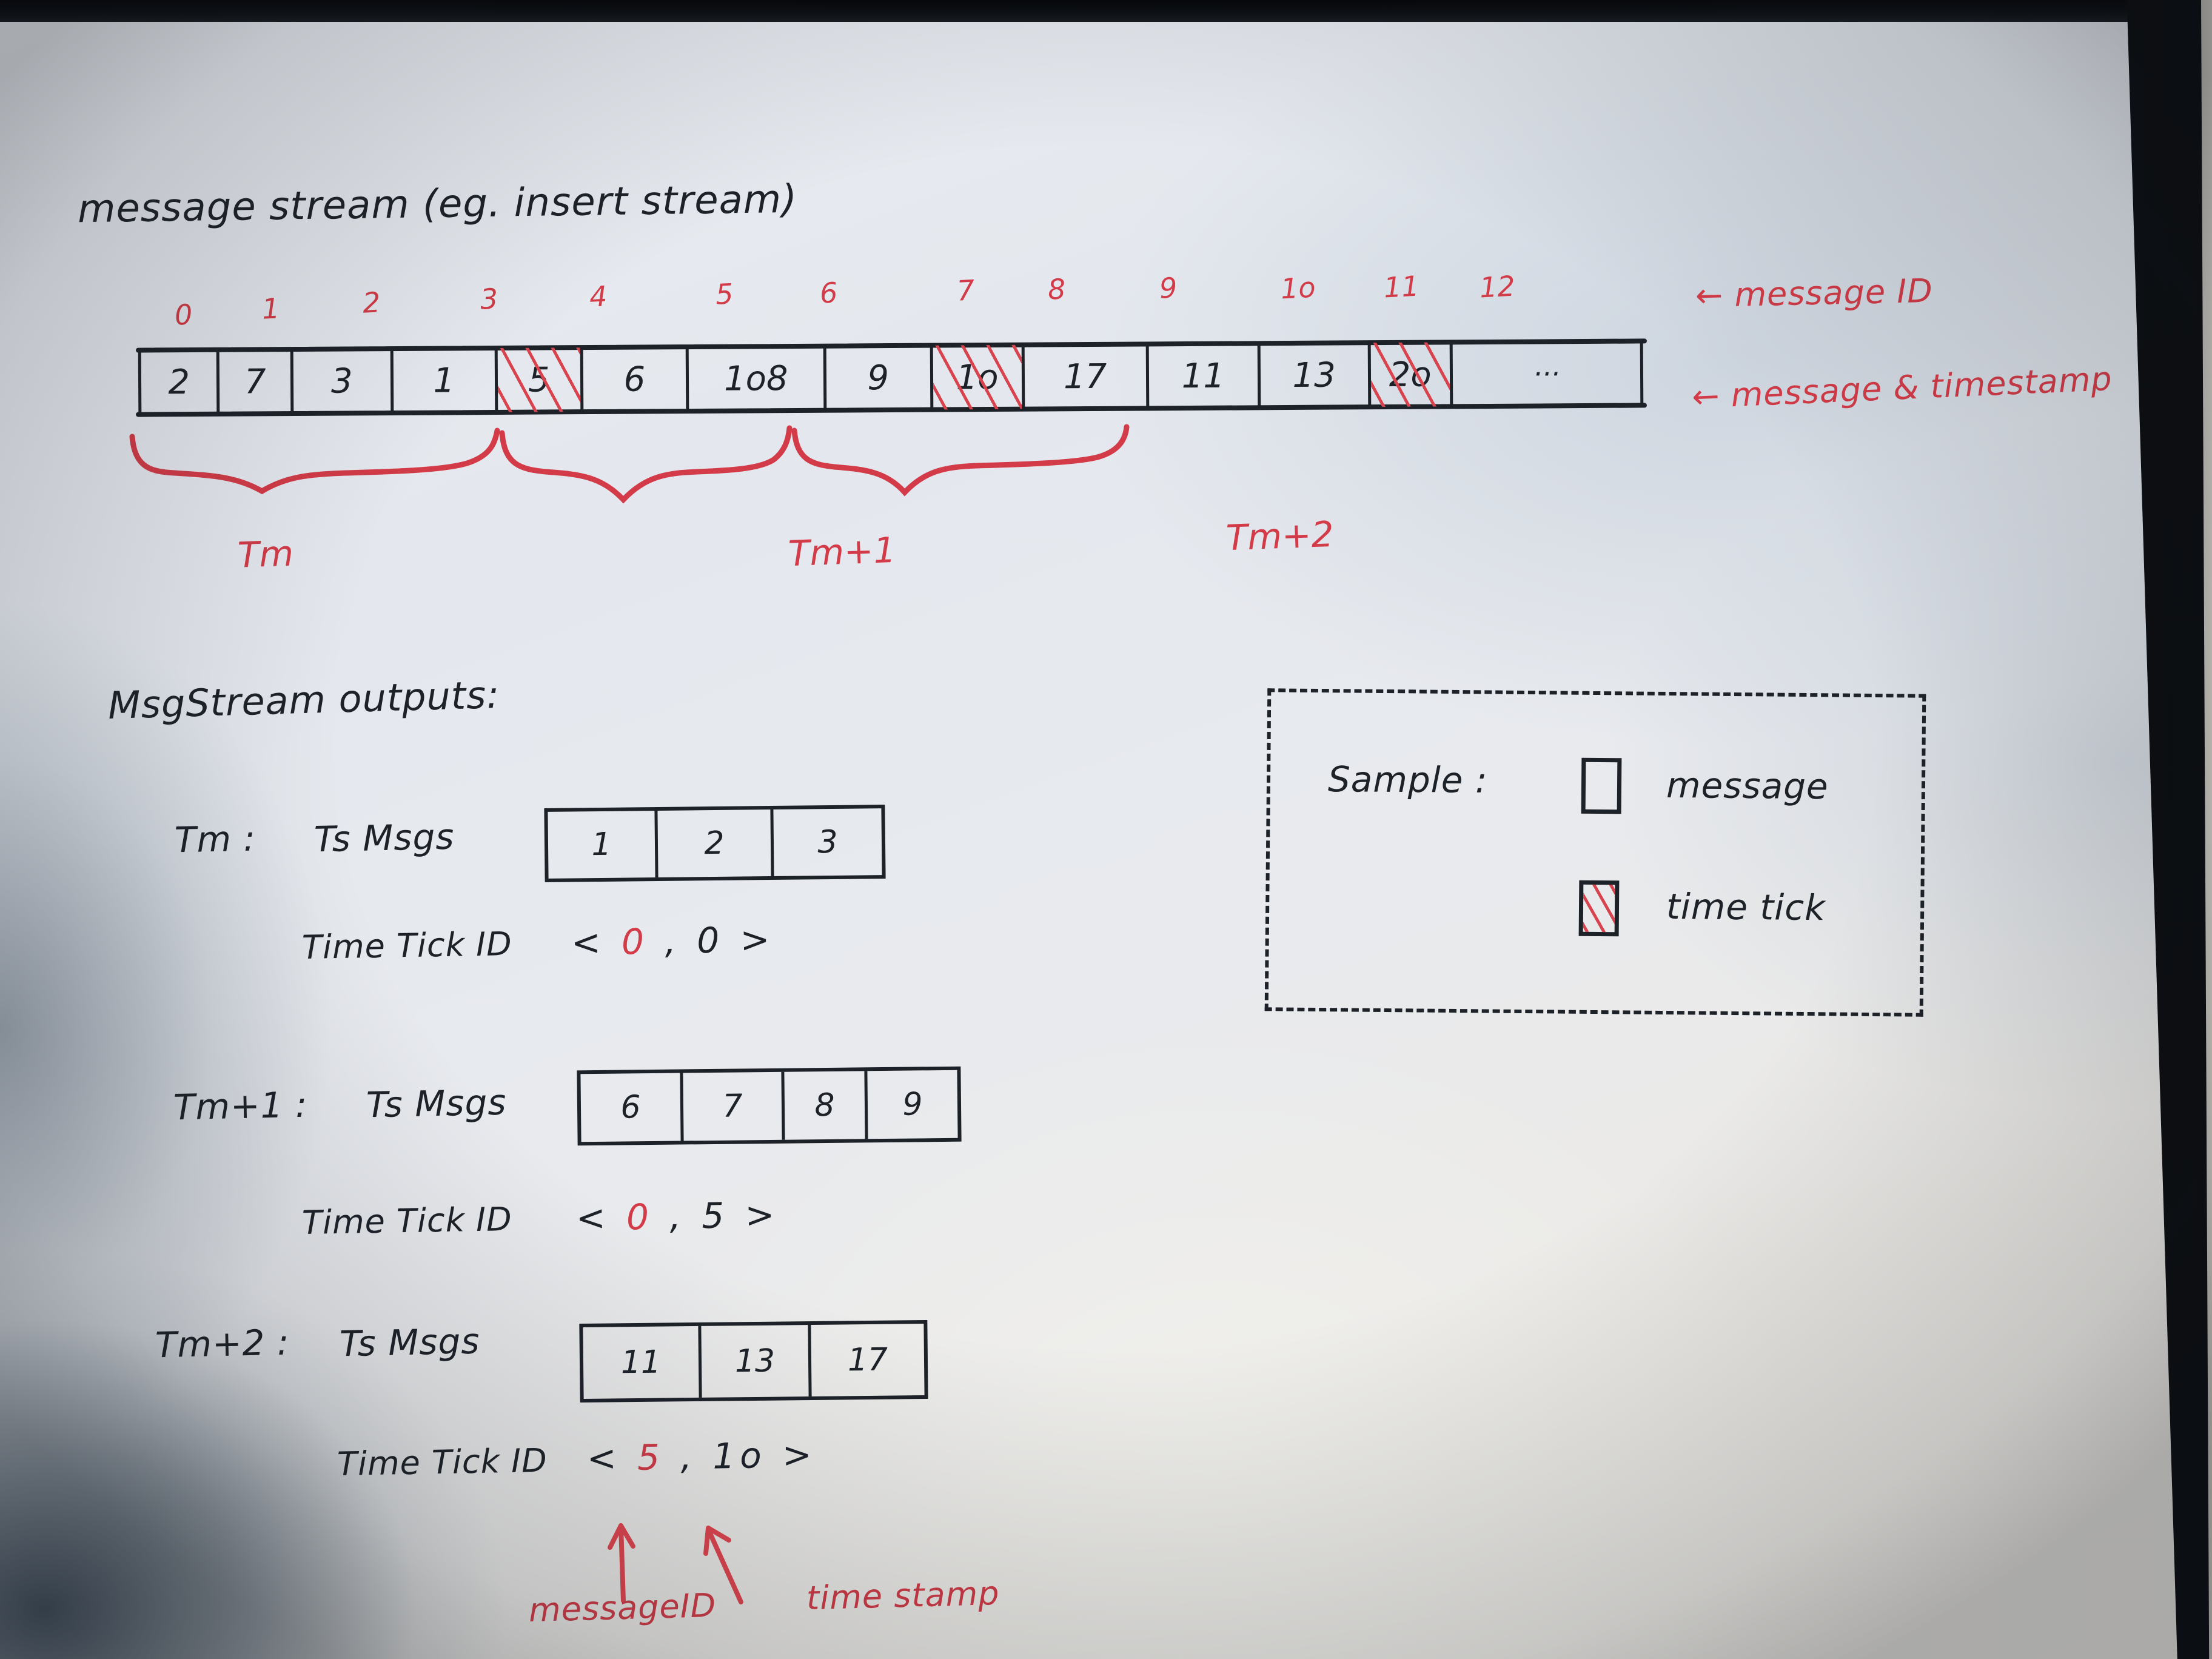 This screenshot has width=2212, height=1659. Describe the element at coordinates (1408, 374) in the screenshot. I see `stream-cell-timetick: 2o` at that location.